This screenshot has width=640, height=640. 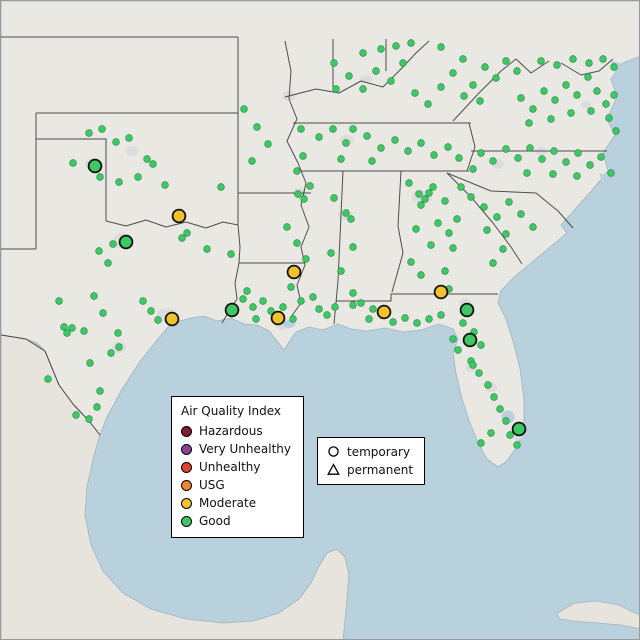 I want to click on legend-item-label: temporary, so click(x=379, y=451).